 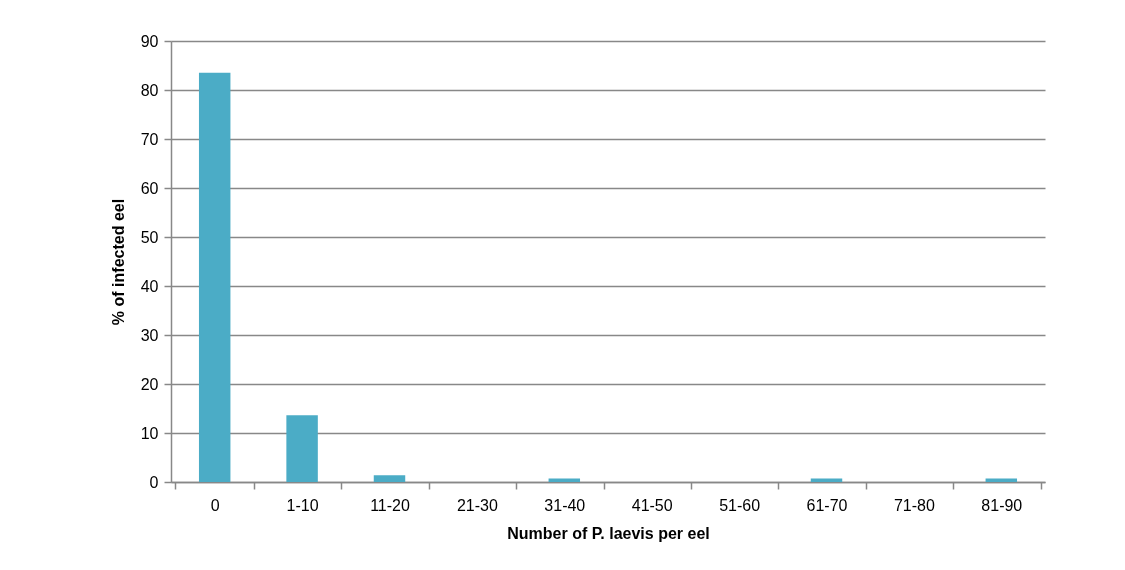 I want to click on x-tick-label: 0, so click(x=215, y=505).